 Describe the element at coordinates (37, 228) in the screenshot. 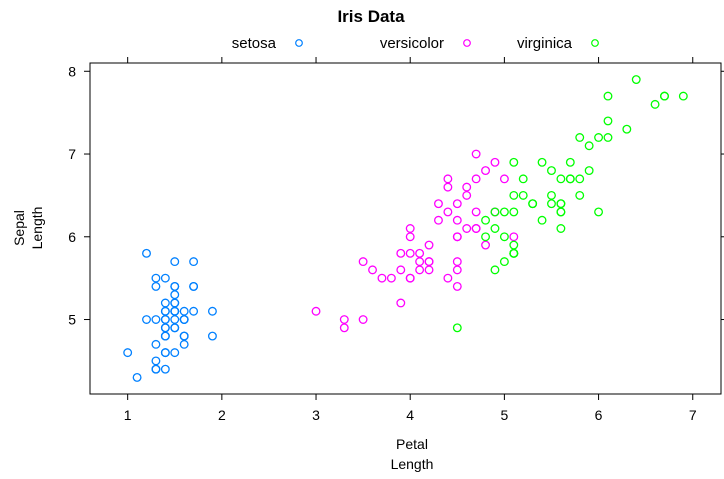

I see `y-axis-label-line-2: Length` at that location.